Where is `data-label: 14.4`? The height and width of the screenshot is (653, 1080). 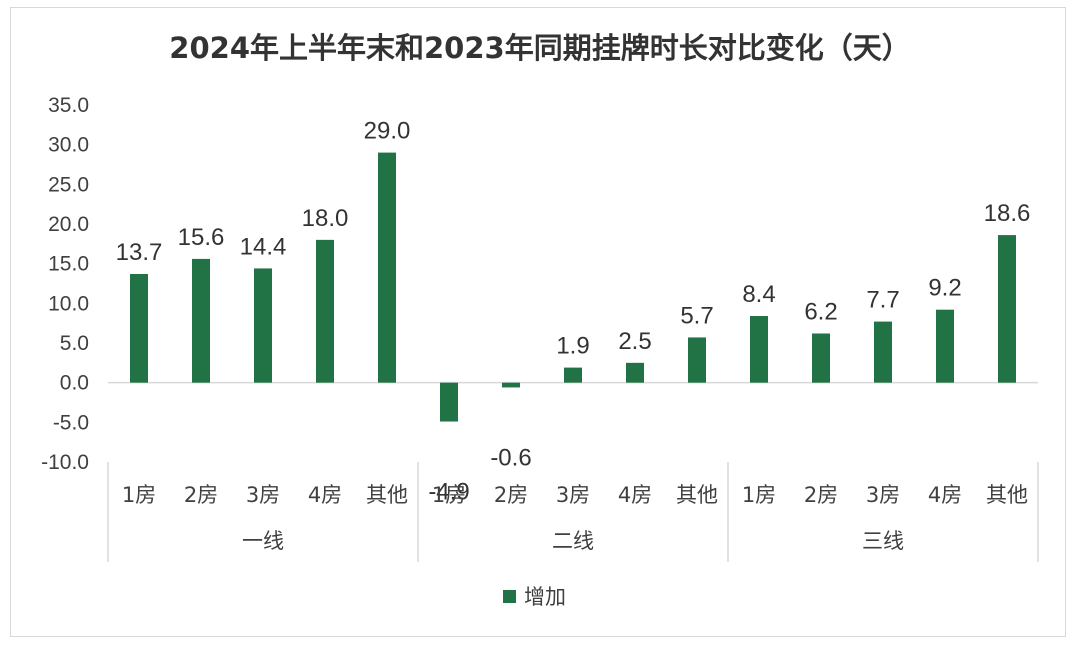
data-label: 14.4 is located at coordinates (263, 246).